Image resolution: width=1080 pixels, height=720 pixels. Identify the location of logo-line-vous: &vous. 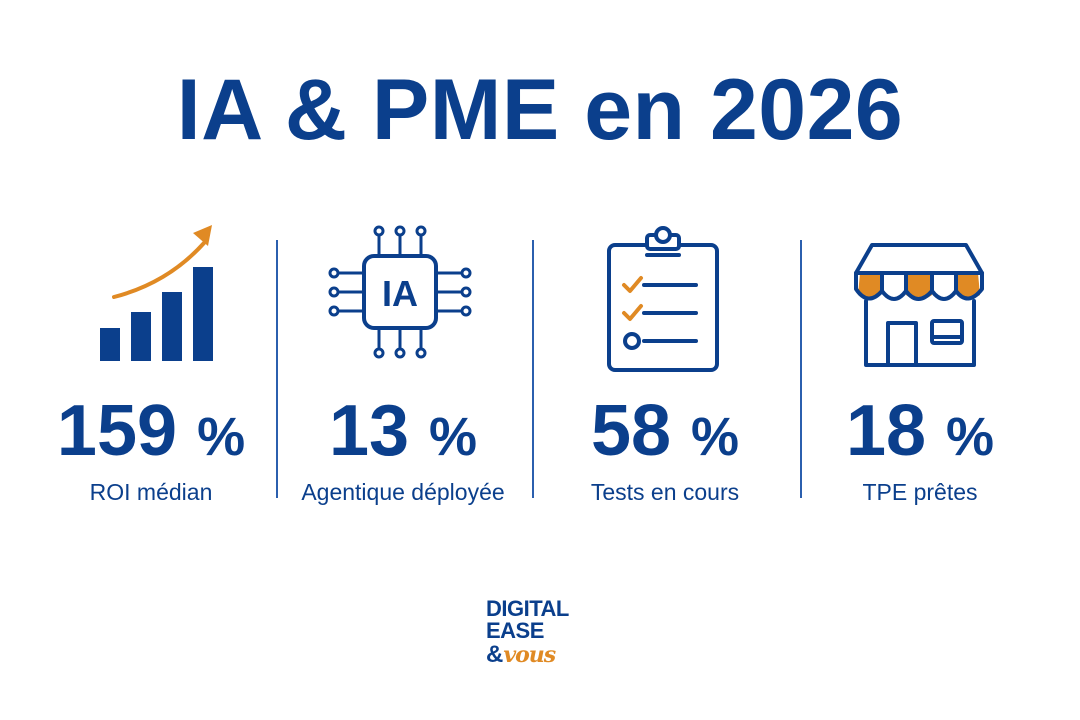
(546, 655).